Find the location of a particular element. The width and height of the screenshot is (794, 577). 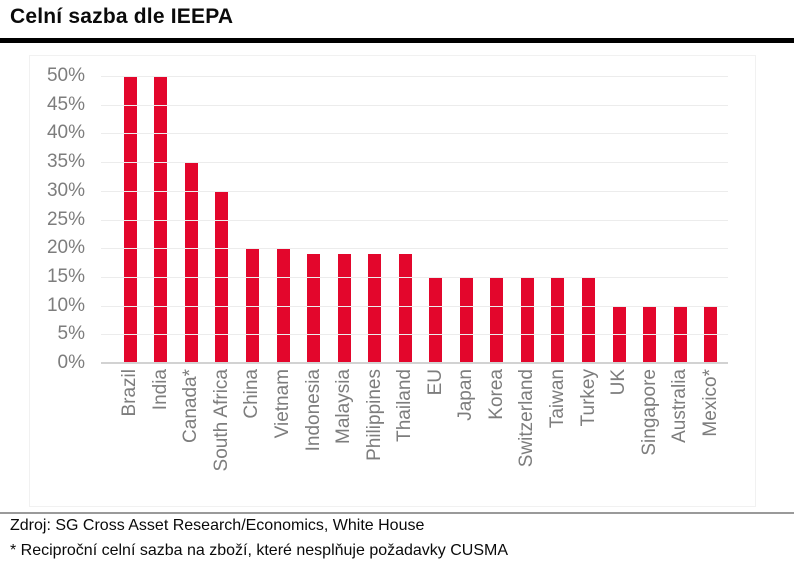

y-axis: 50% 45% 40% 35% 30% 25% 20% 15% 10% 5% 0% is located at coordinates (61, 219).